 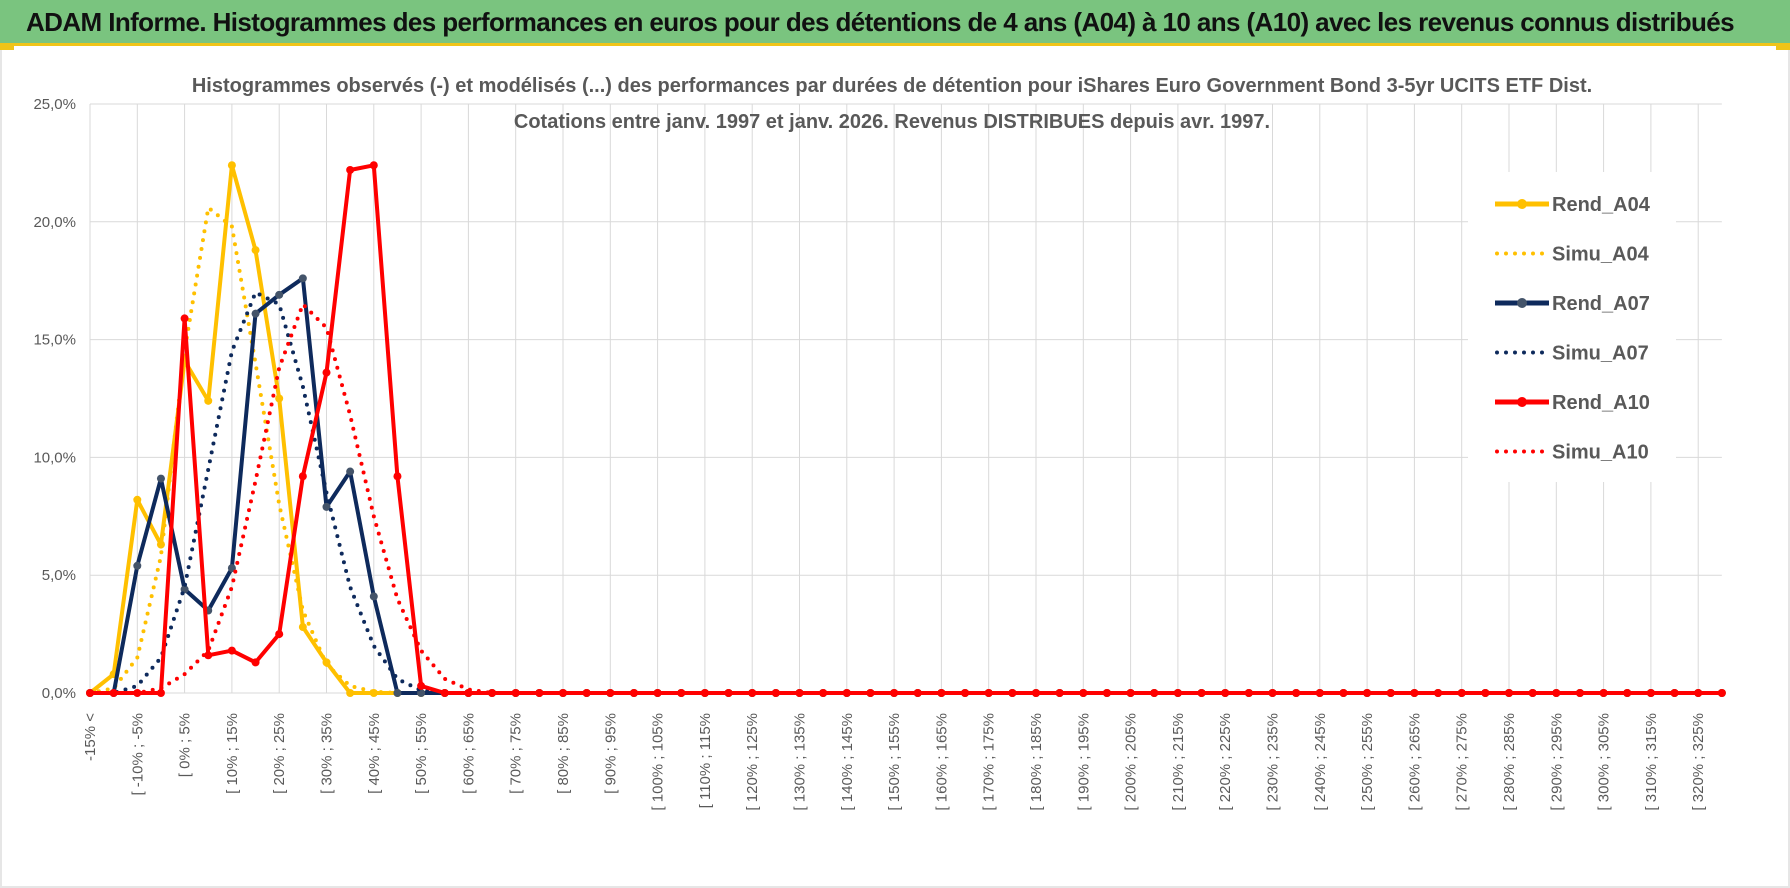 What do you see at coordinates (563, 753) in the screenshot?
I see `x-tick-label: [ 80% ; 85%` at bounding box center [563, 753].